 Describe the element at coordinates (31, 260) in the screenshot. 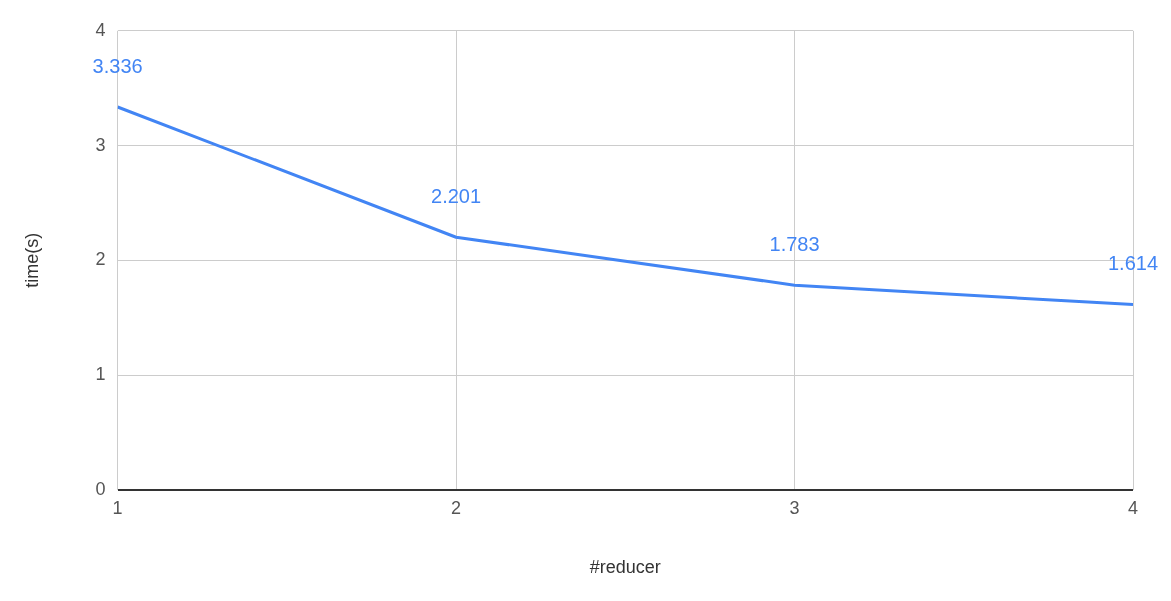

I see `y-axis-title: time(s)` at that location.